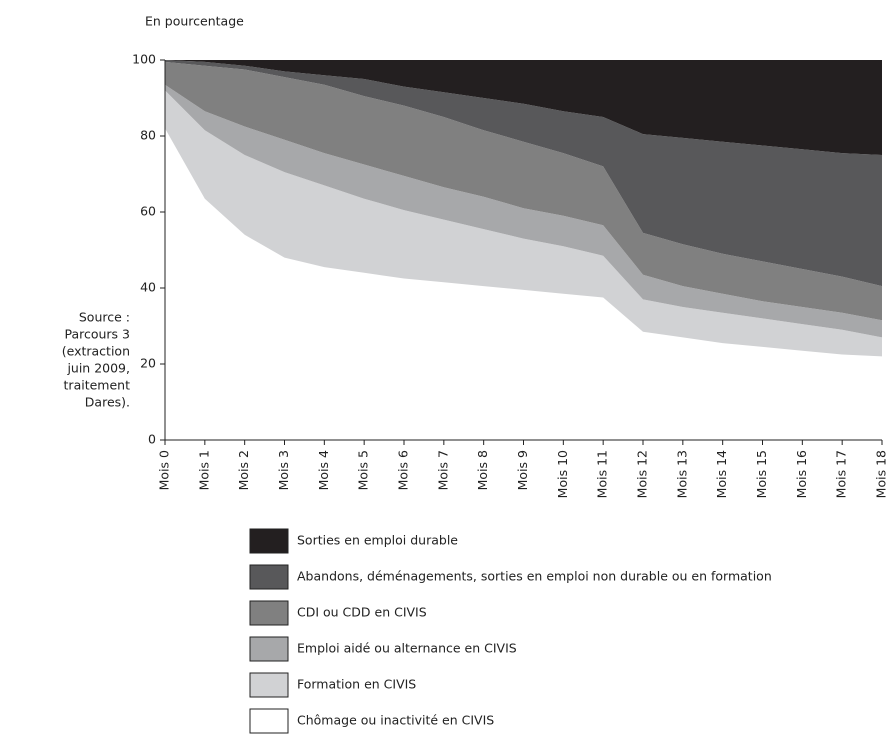 This screenshot has height=738, width=890. What do you see at coordinates (323, 470) in the screenshot?
I see `x-tick-label: Mois 4` at bounding box center [323, 470].